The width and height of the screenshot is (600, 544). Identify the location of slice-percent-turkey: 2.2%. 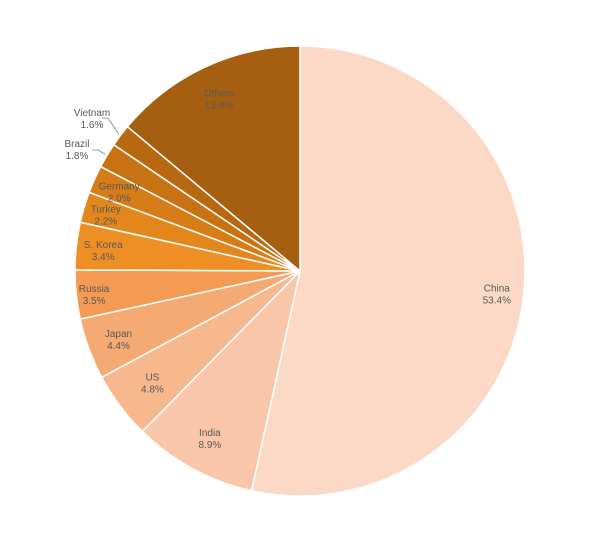
(105, 222).